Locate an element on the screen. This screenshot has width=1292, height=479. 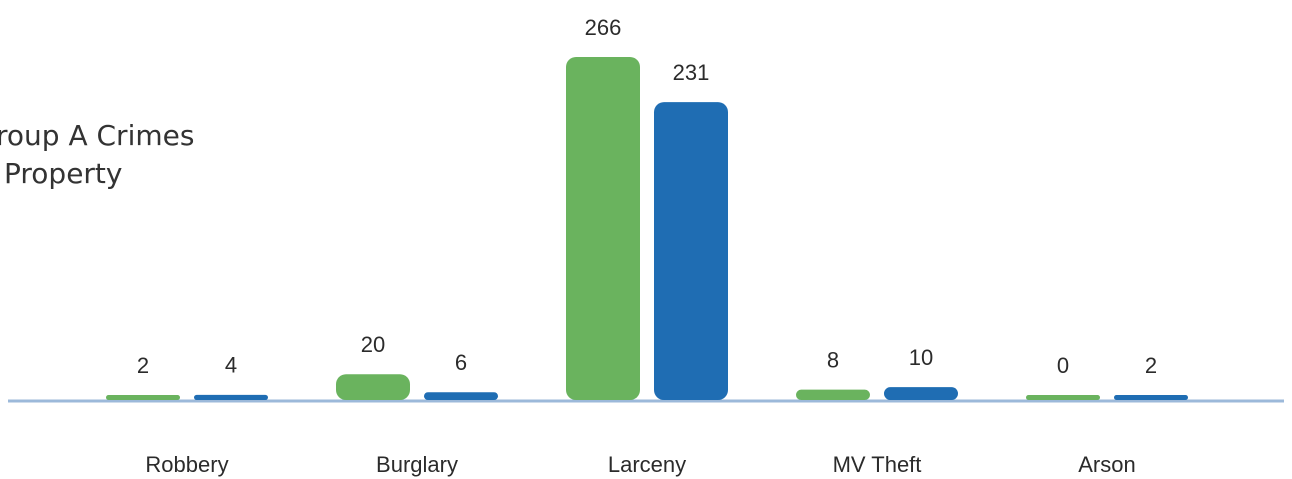
x-tick-label: Arson is located at coordinates (1106, 464).